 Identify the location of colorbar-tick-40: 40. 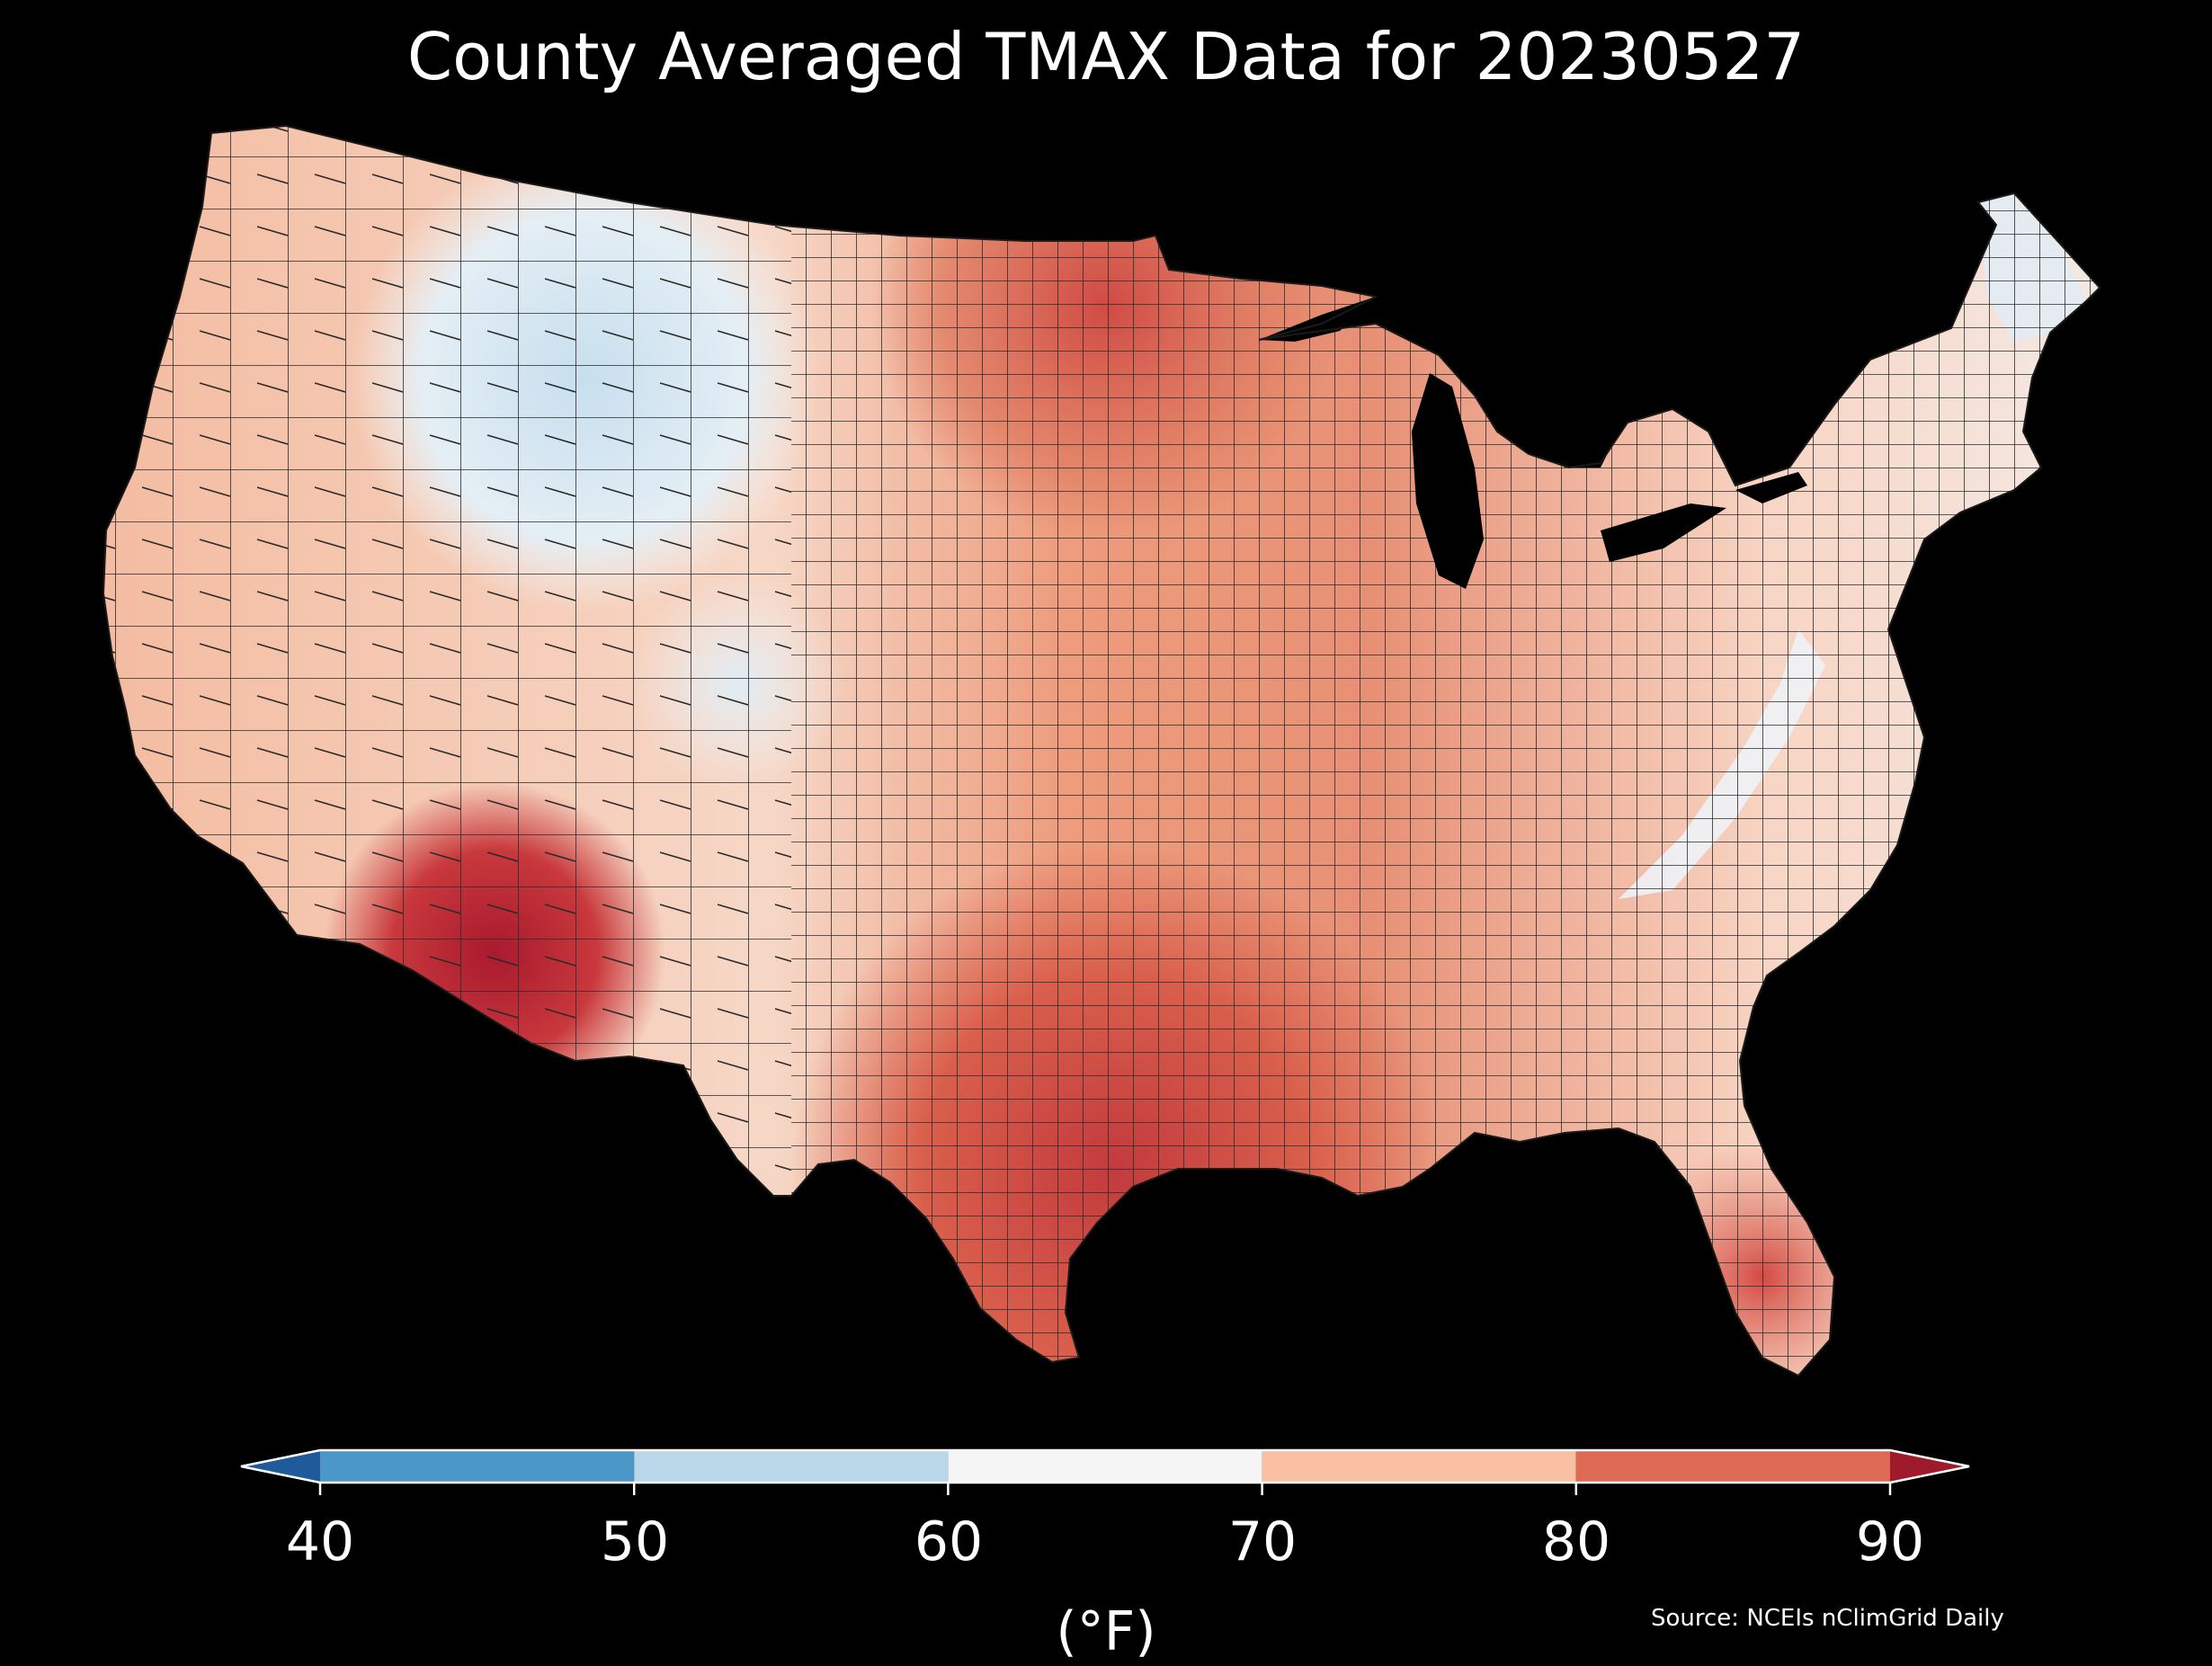
(320, 1542).